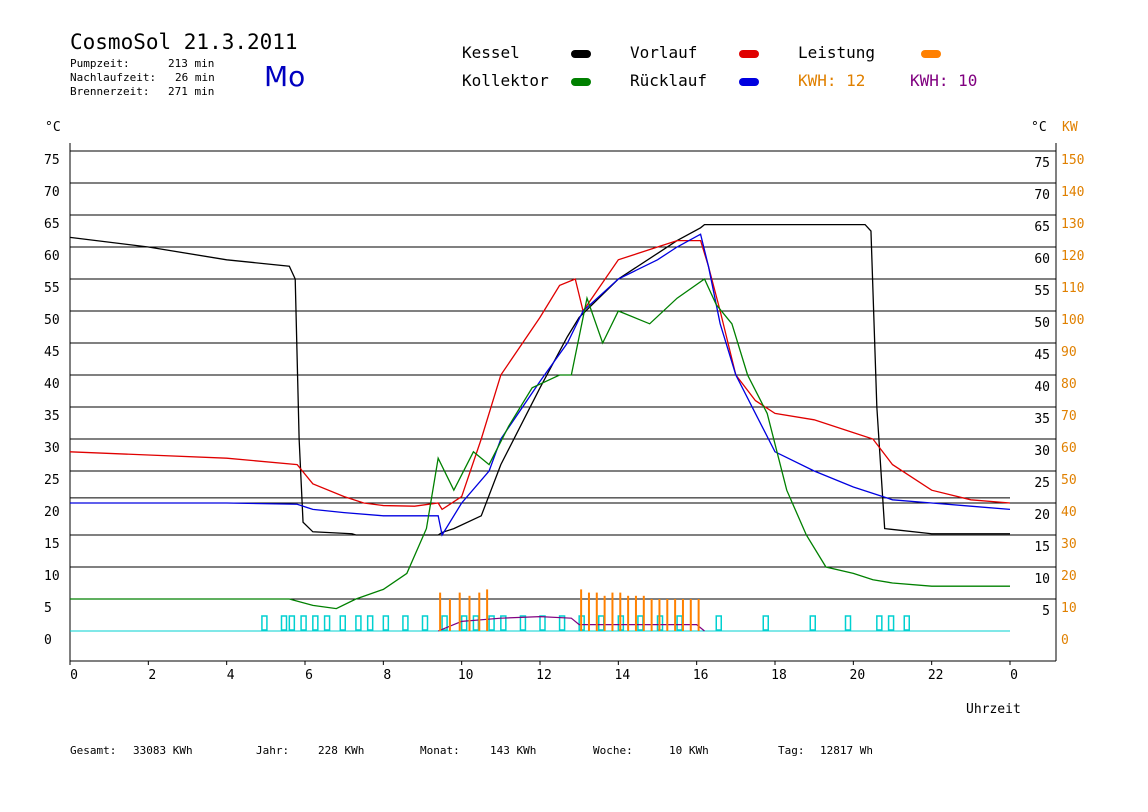 Image resolution: width=1148 pixels, height=812 pixels. What do you see at coordinates (1042, 483) in the screenshot?
I see `y-right-tick-label: 25` at bounding box center [1042, 483].